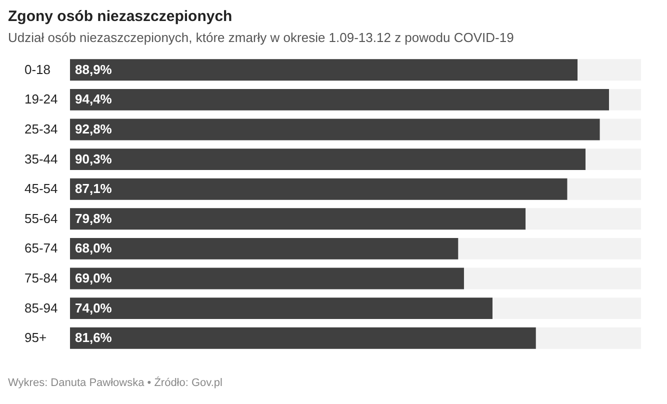  I want to click on y-tick-label: 35-44, so click(41, 158).